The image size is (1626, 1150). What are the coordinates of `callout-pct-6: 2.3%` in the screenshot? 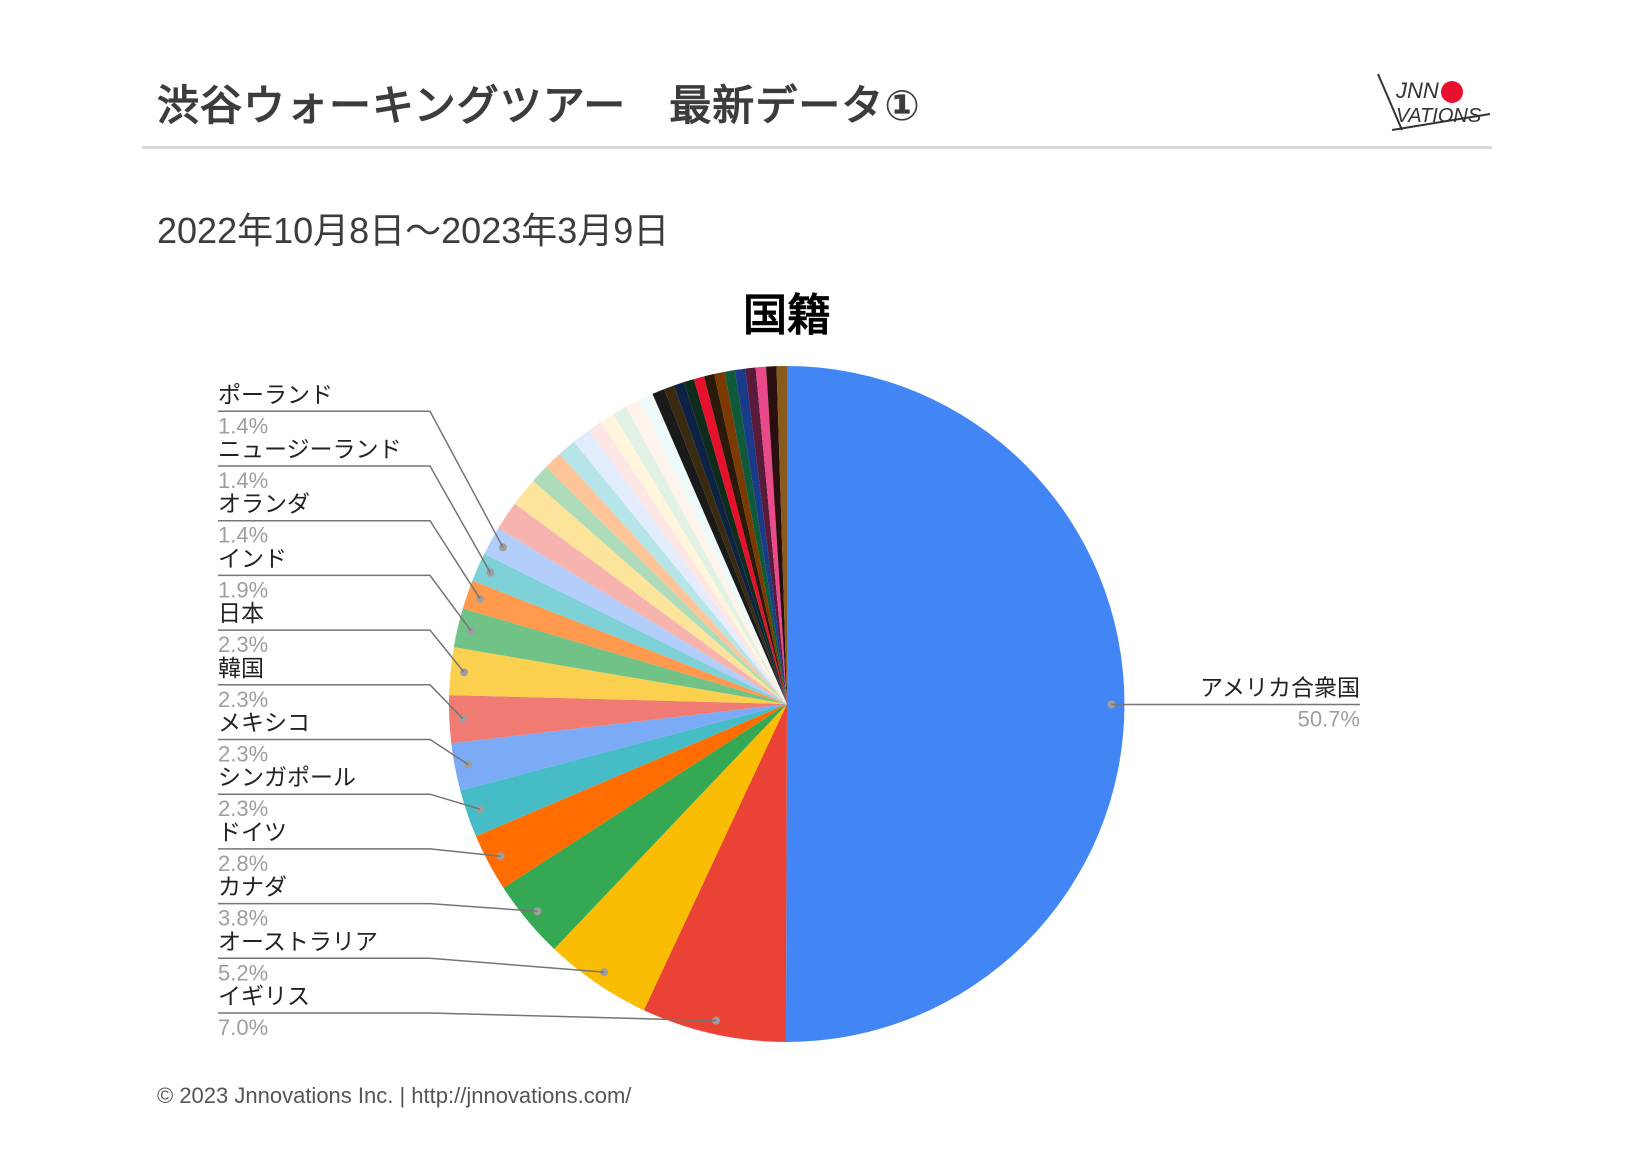 It's located at (243, 754).